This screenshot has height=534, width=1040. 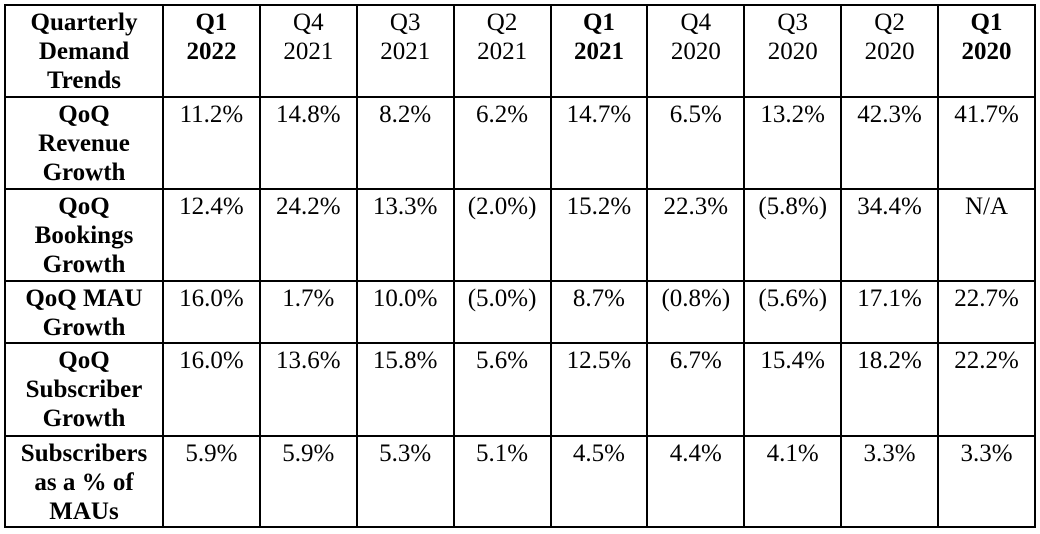 What do you see at coordinates (502, 312) in the screenshot?
I see `value-cell: (5.0%)` at bounding box center [502, 312].